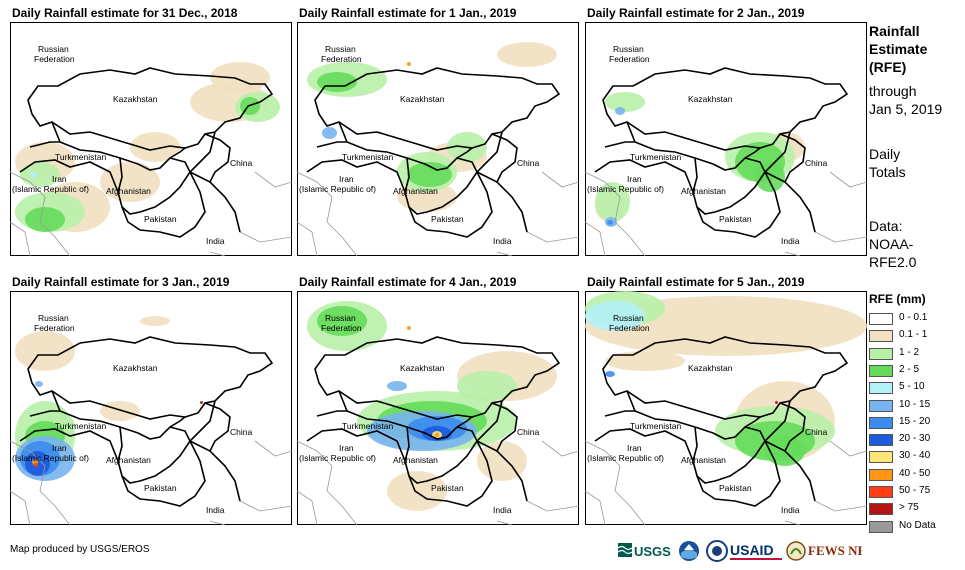 The image size is (965, 570). Describe the element at coordinates (915, 439) in the screenshot. I see `legend-label: 20 - 30` at that location.